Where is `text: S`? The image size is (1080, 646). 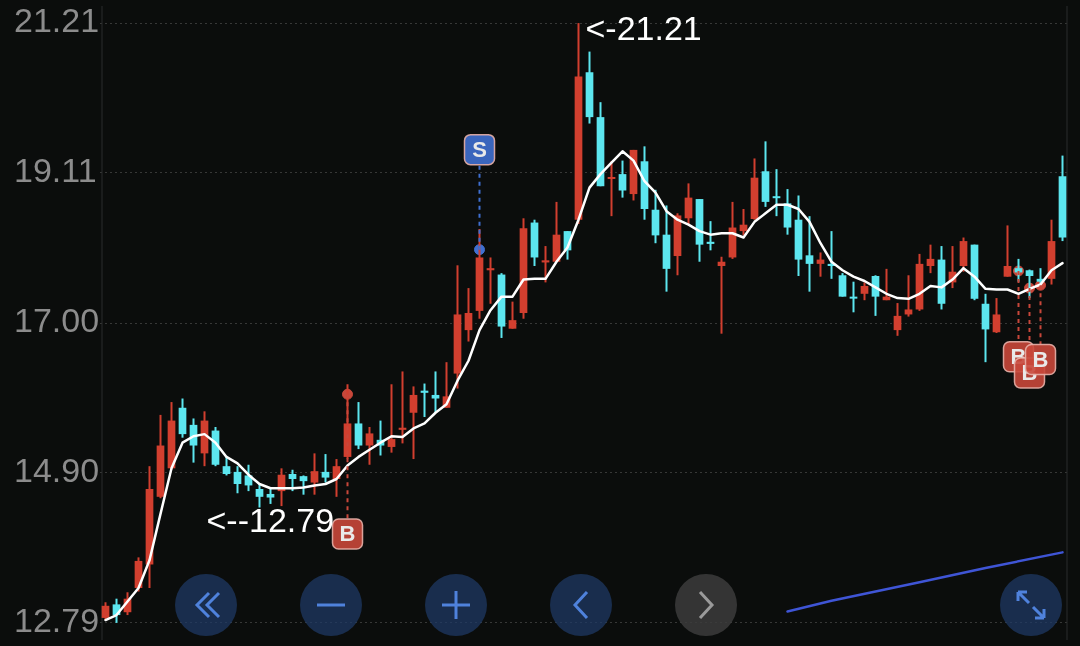 text: S is located at coordinates (479, 149).